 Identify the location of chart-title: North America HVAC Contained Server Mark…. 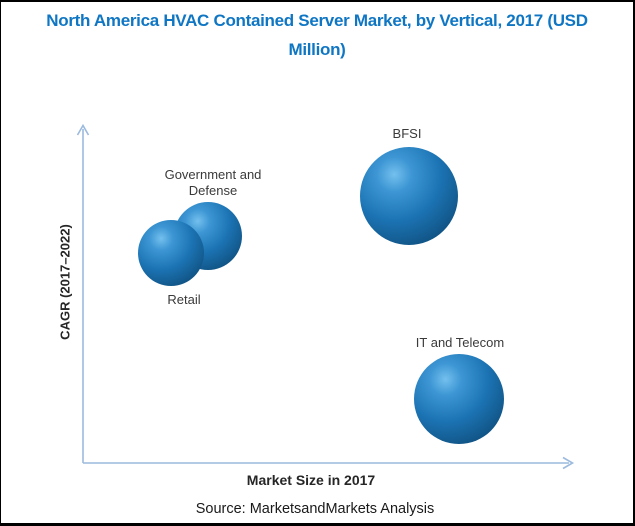
(317, 35).